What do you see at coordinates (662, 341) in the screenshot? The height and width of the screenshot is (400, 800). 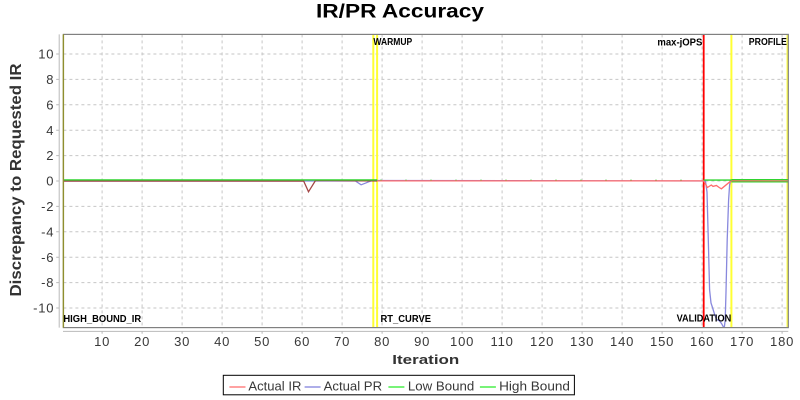 I see `svg-text: 150` at bounding box center [662, 341].